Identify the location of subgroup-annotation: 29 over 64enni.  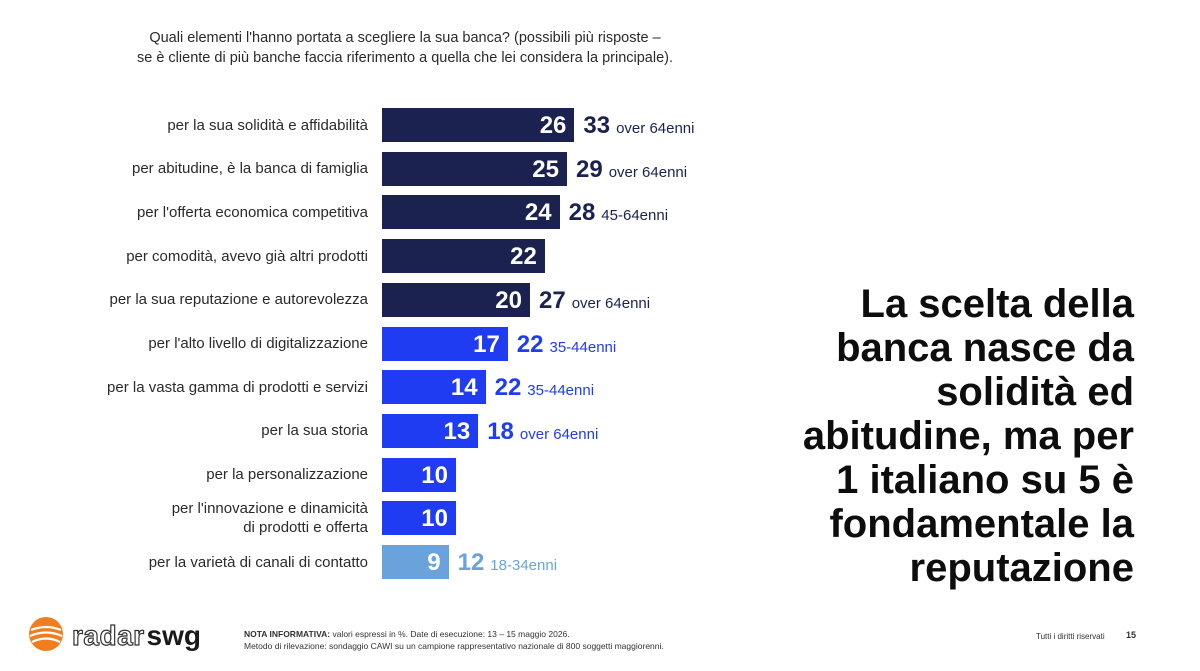
(631, 169).